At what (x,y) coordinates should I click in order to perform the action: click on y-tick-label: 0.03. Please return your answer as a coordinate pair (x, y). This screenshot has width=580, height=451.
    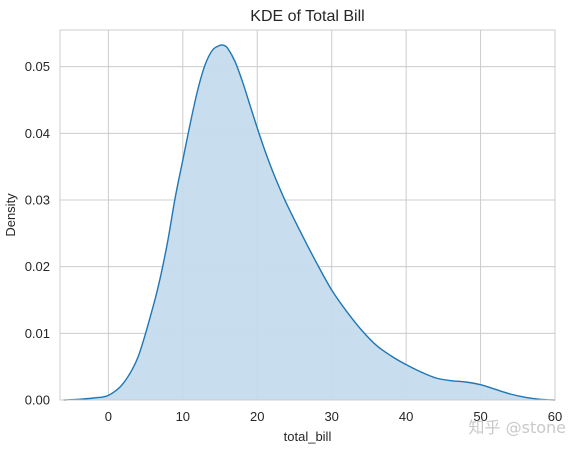
    Looking at the image, I should click on (37, 200).